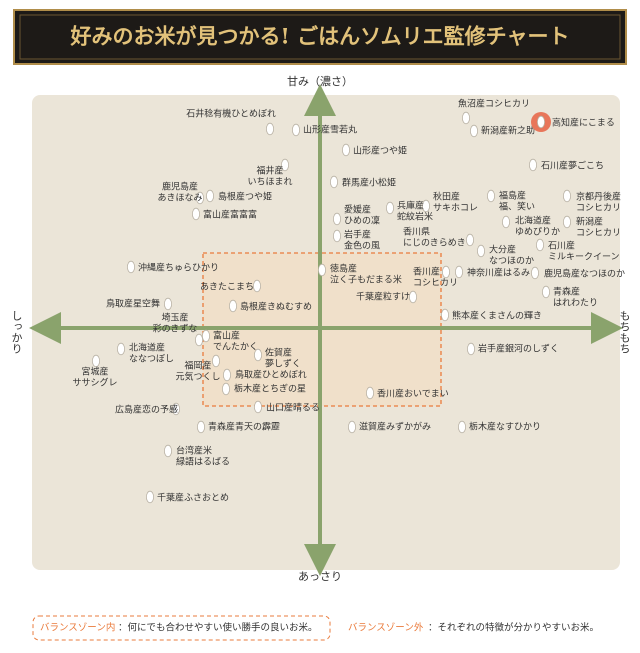  I want to click on node-label: 蛇紋岩米, so click(415, 217).